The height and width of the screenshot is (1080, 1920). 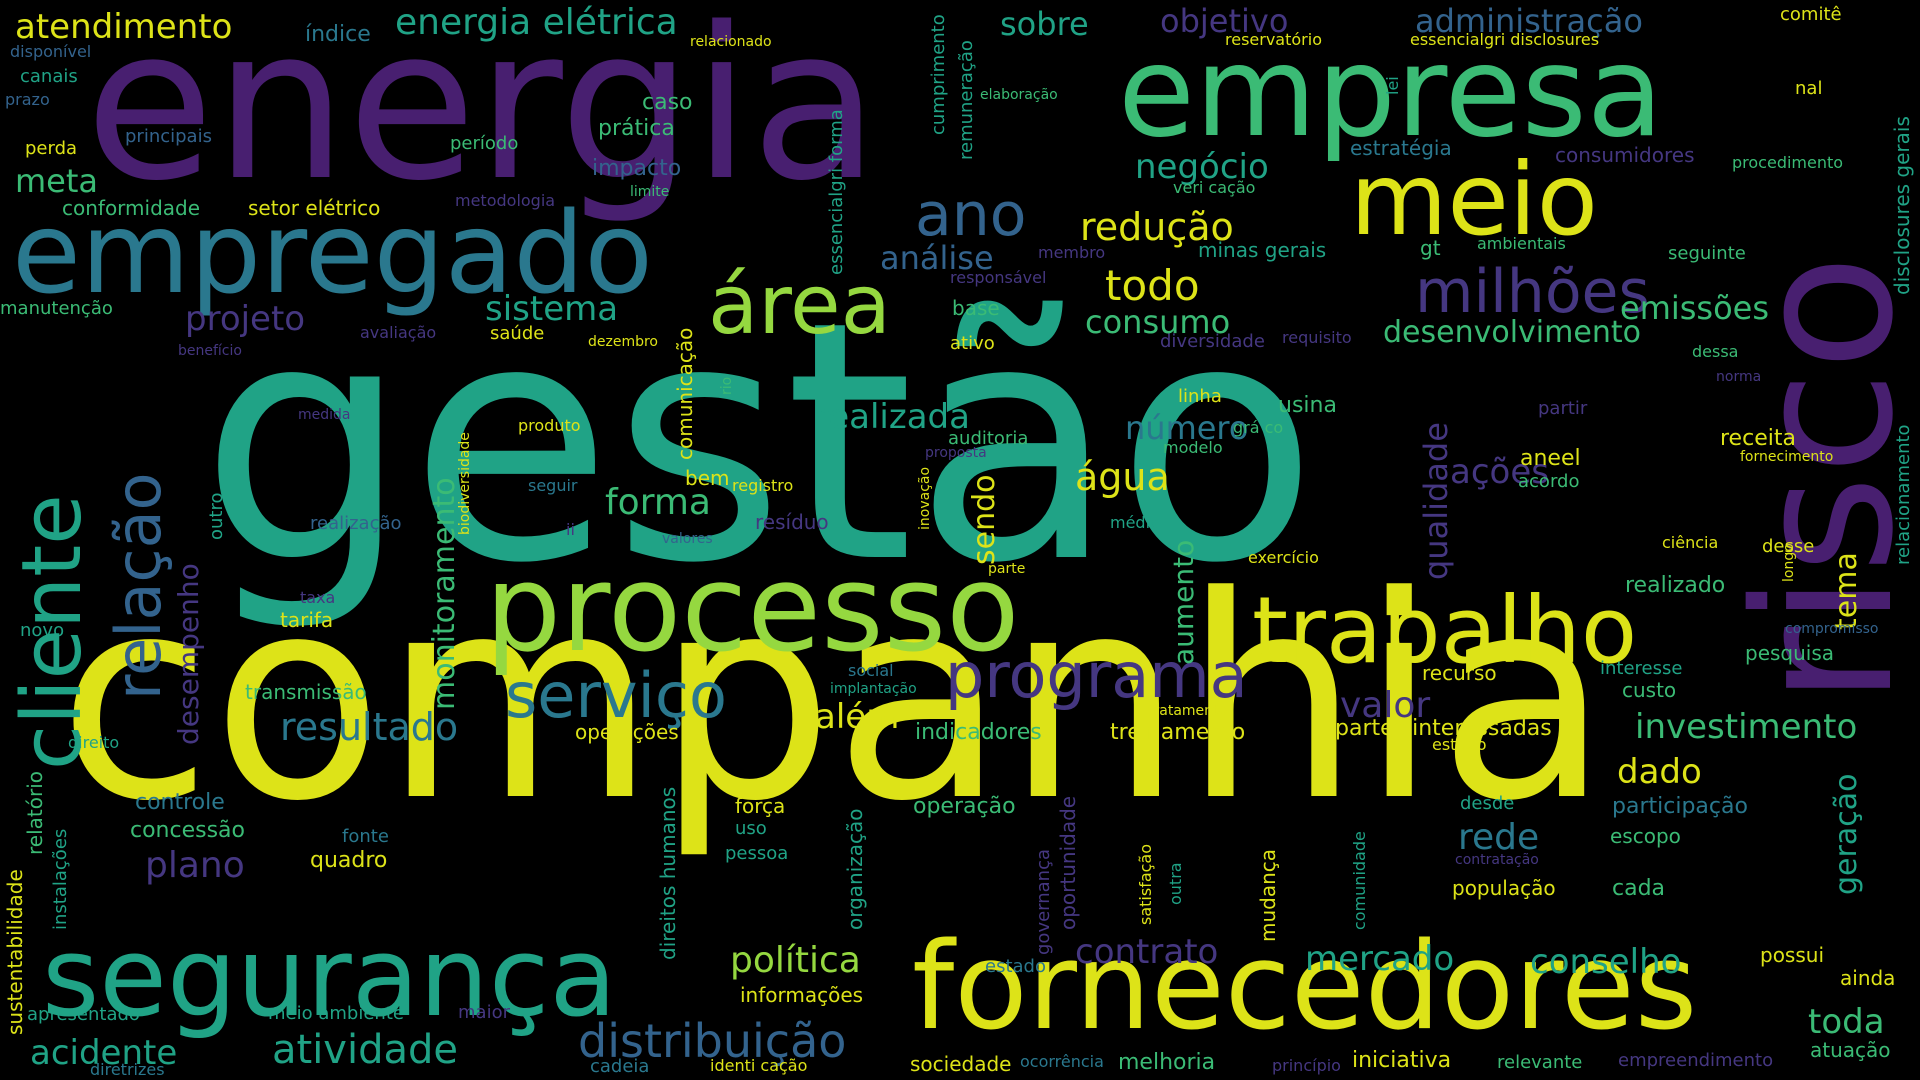 I want to click on word-limite: limite, so click(x=650, y=192).